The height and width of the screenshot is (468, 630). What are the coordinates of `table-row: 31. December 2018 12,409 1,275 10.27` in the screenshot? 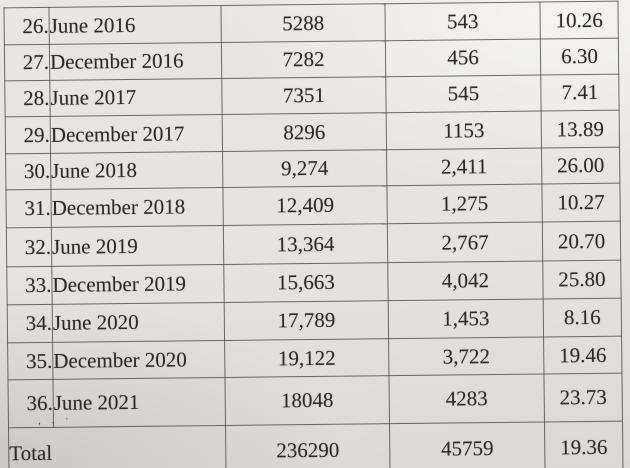 It's located at (313, 205).